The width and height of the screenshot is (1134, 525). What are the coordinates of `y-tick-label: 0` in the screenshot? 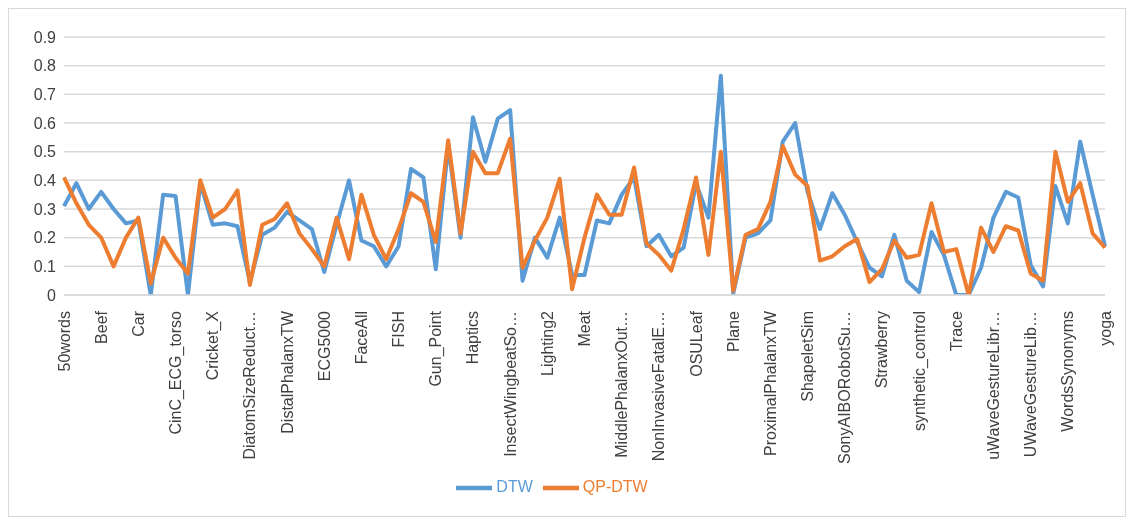 It's located at (52, 295).